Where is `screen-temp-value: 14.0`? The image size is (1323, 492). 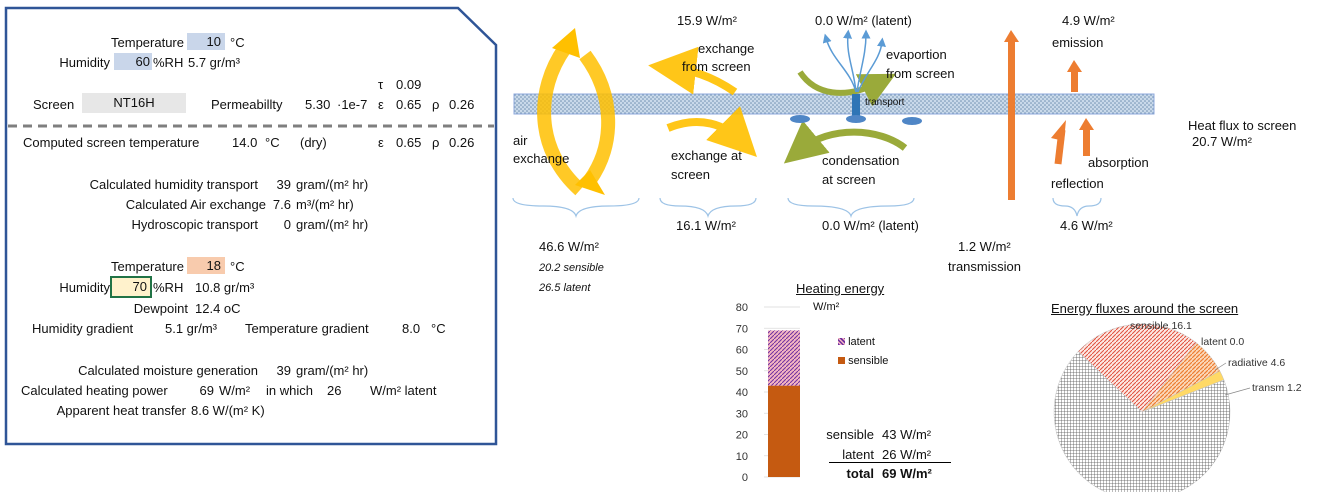 screen-temp-value: 14.0 is located at coordinates (245, 142).